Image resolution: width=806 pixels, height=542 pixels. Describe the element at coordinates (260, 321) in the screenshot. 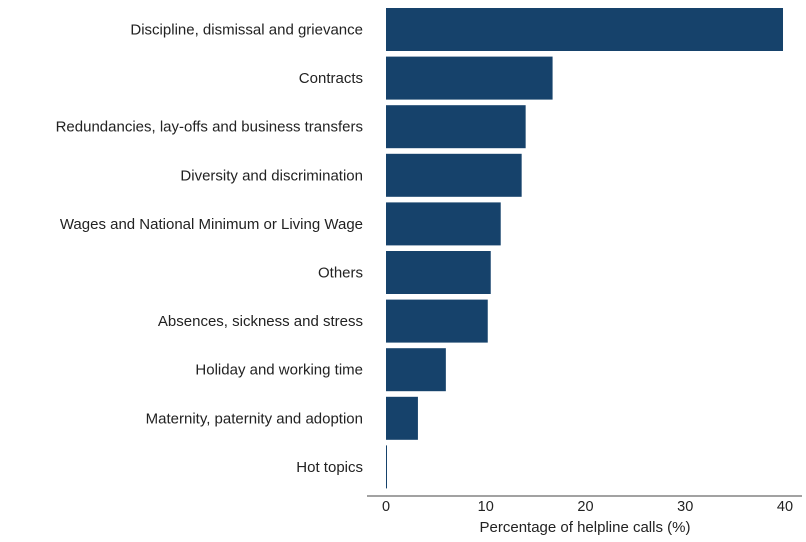

I see `category-label: Absences, sickness and stress` at that location.